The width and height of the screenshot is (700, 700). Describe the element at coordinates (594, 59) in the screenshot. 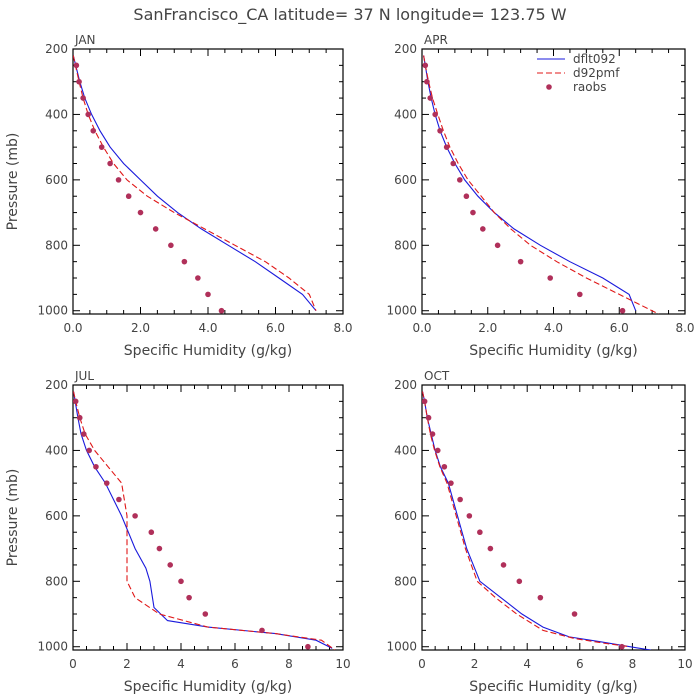

I see `legend-label: dflt092` at that location.